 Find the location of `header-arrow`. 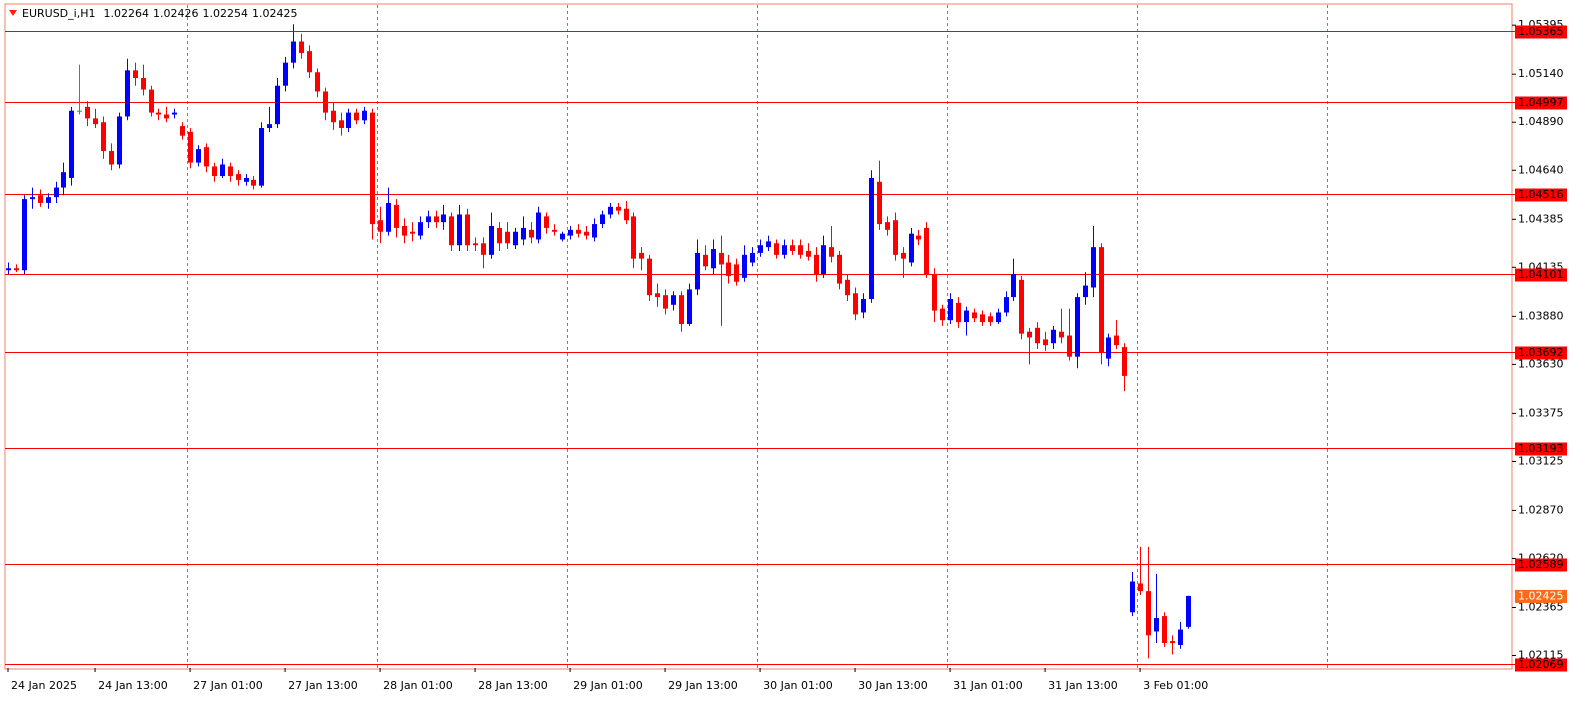

header-arrow is located at coordinates (13, 13).